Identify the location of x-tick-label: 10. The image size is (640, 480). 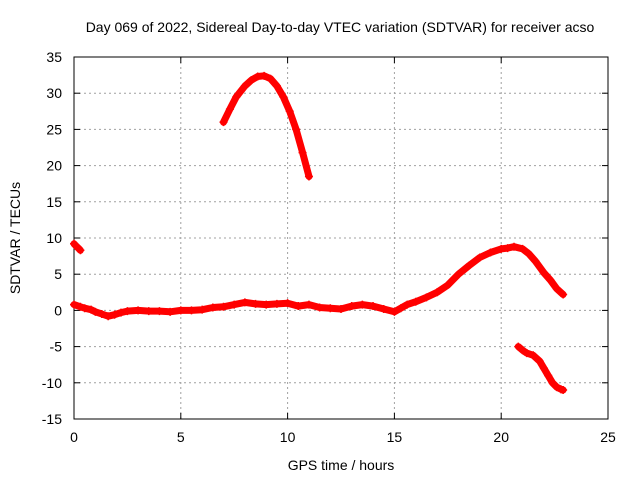
(288, 437).